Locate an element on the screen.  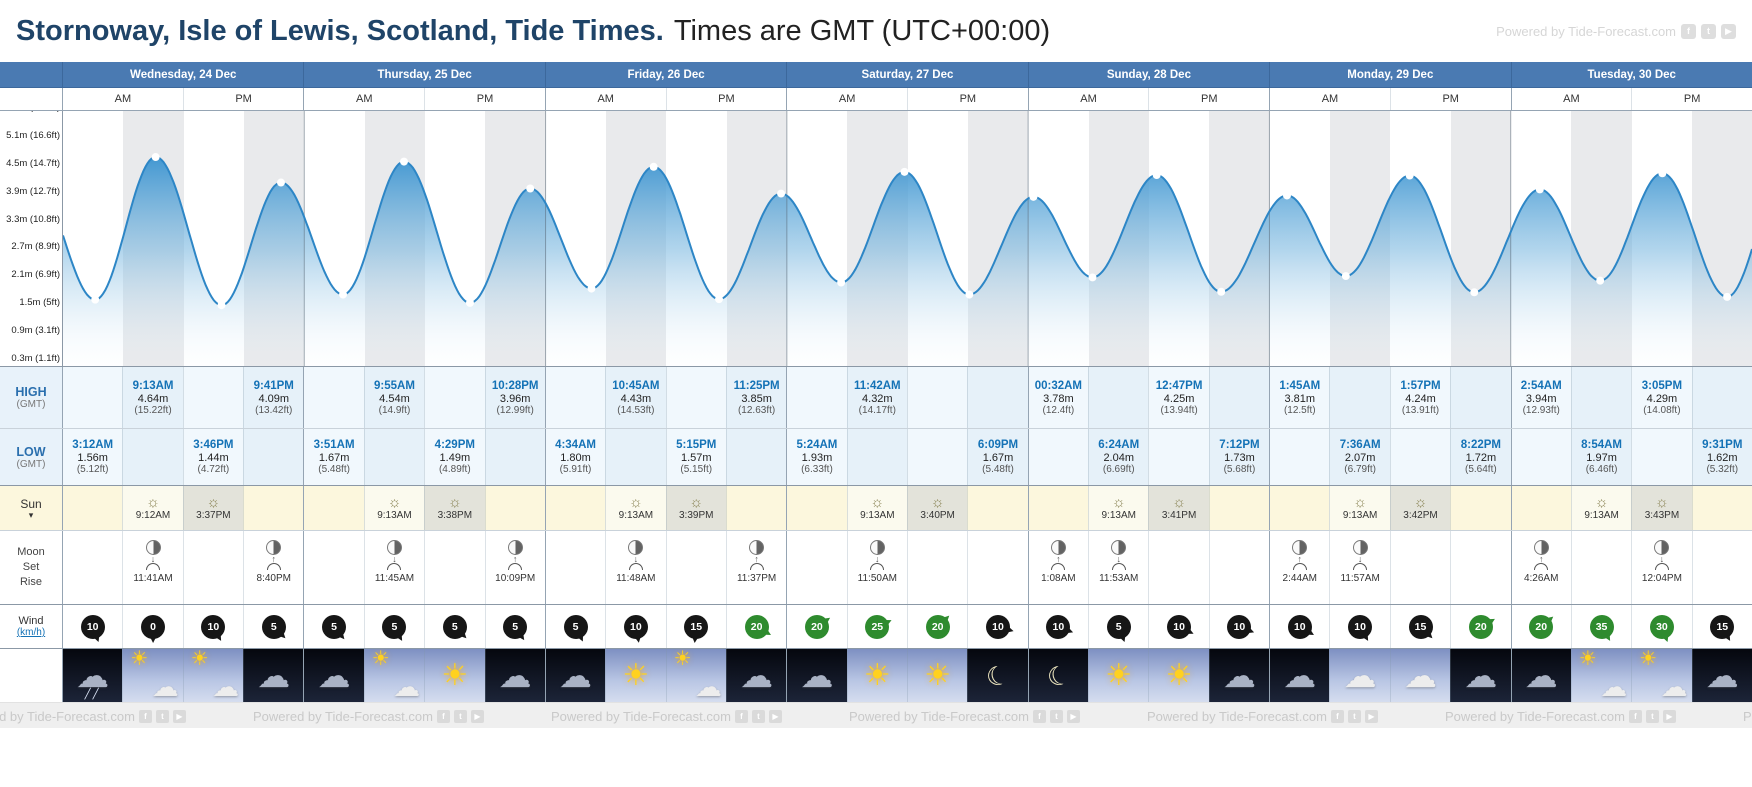
moon-rise-icon: ↑ is located at coordinates (756, 562).